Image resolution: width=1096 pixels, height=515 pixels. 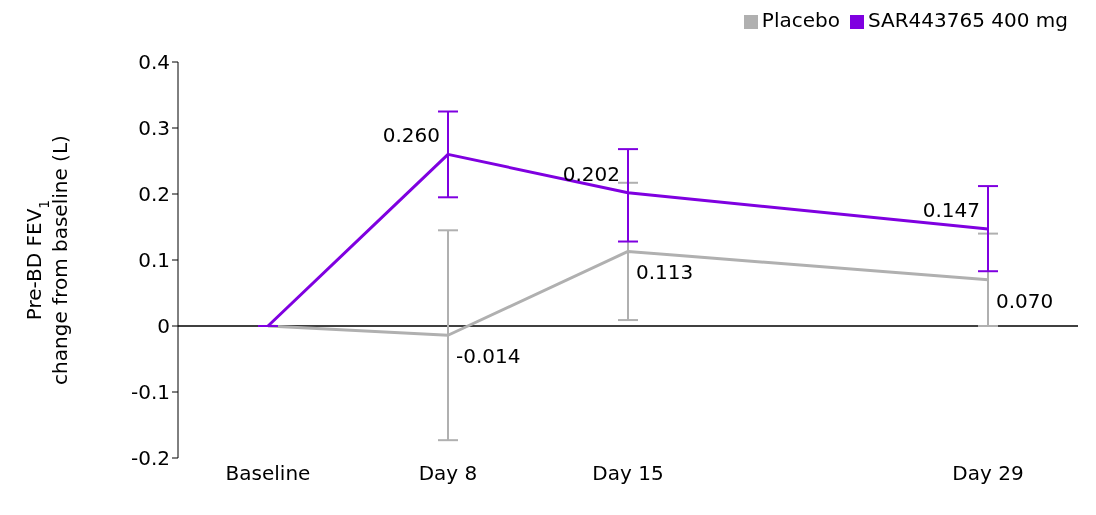 What do you see at coordinates (154, 128) in the screenshot?
I see `y-tick-label: 0.3` at bounding box center [154, 128].